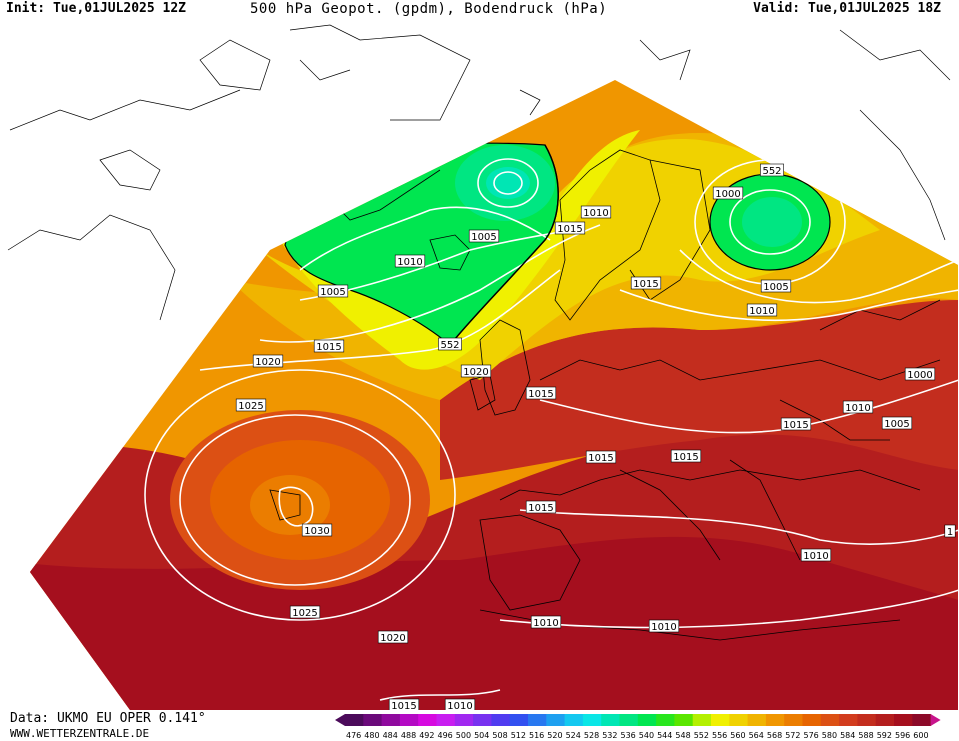 This screenshot has height=741, width=959. What do you see at coordinates (920, 735) in the screenshot?
I see `legend-tick-label: 600` at bounding box center [920, 735].